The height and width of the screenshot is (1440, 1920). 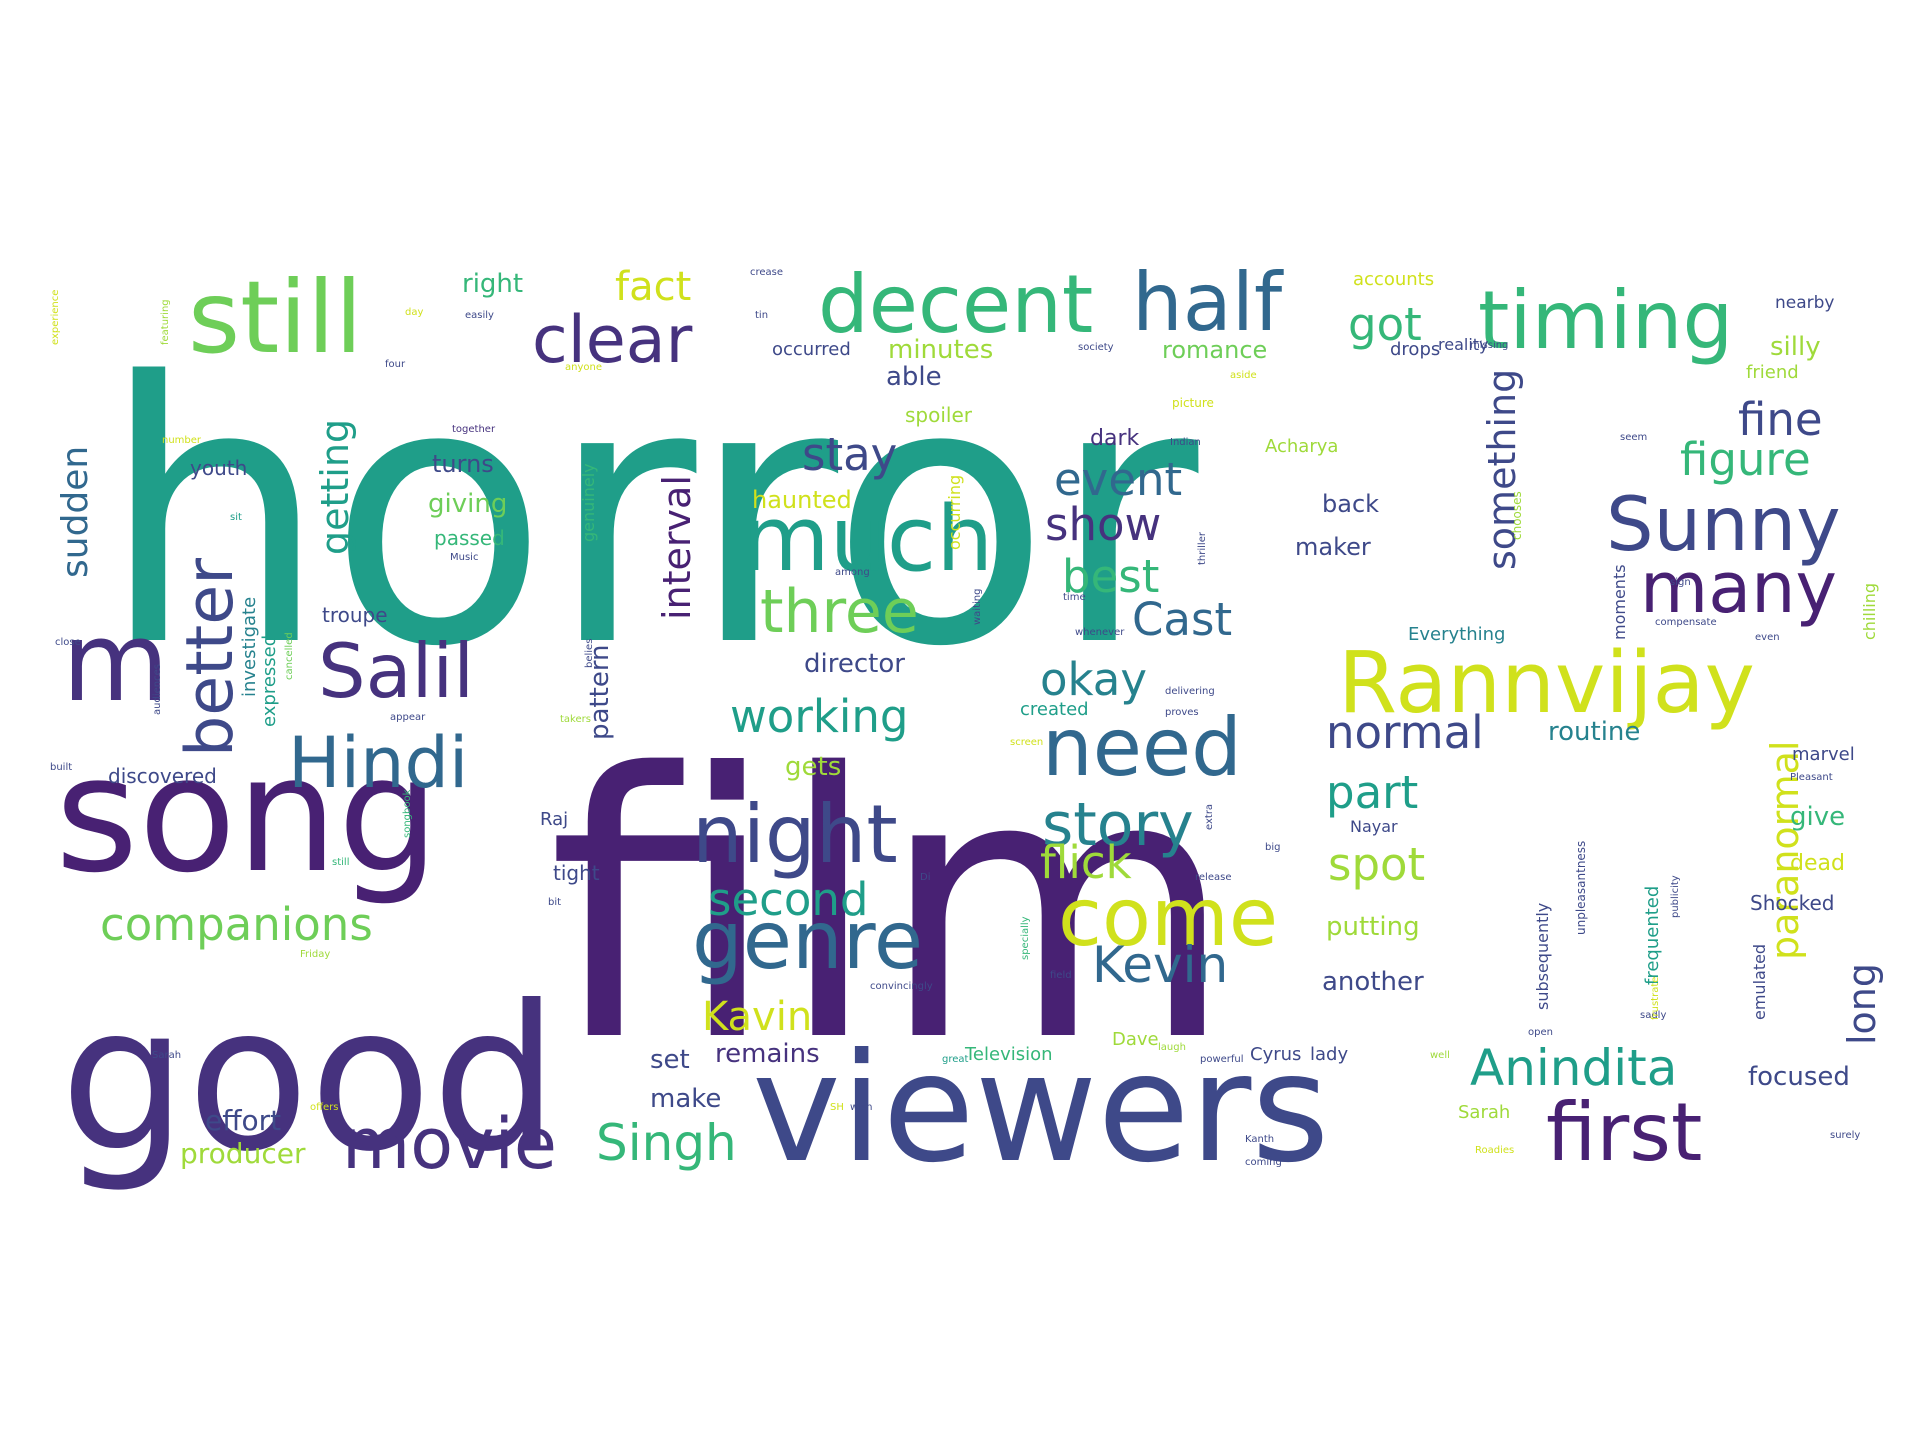 I want to click on word-investigate: investigate, so click(x=249, y=647).